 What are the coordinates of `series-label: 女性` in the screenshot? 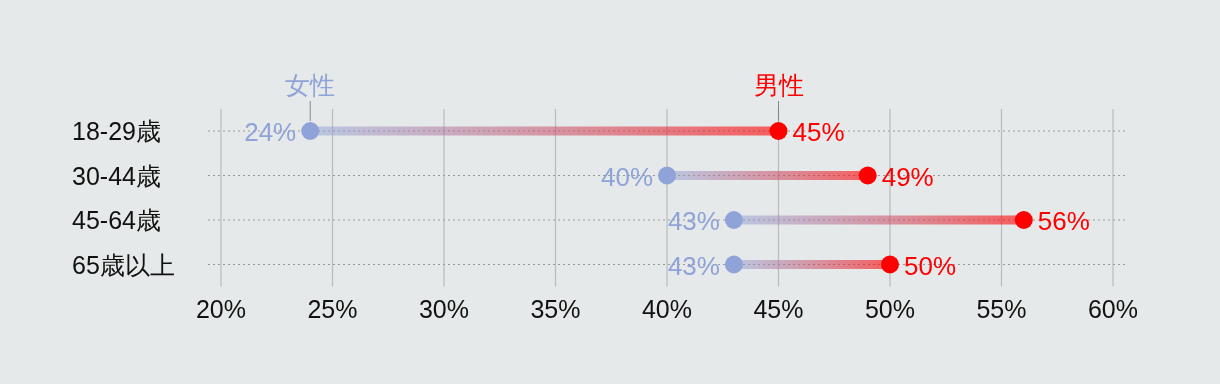 It's located at (310, 85).